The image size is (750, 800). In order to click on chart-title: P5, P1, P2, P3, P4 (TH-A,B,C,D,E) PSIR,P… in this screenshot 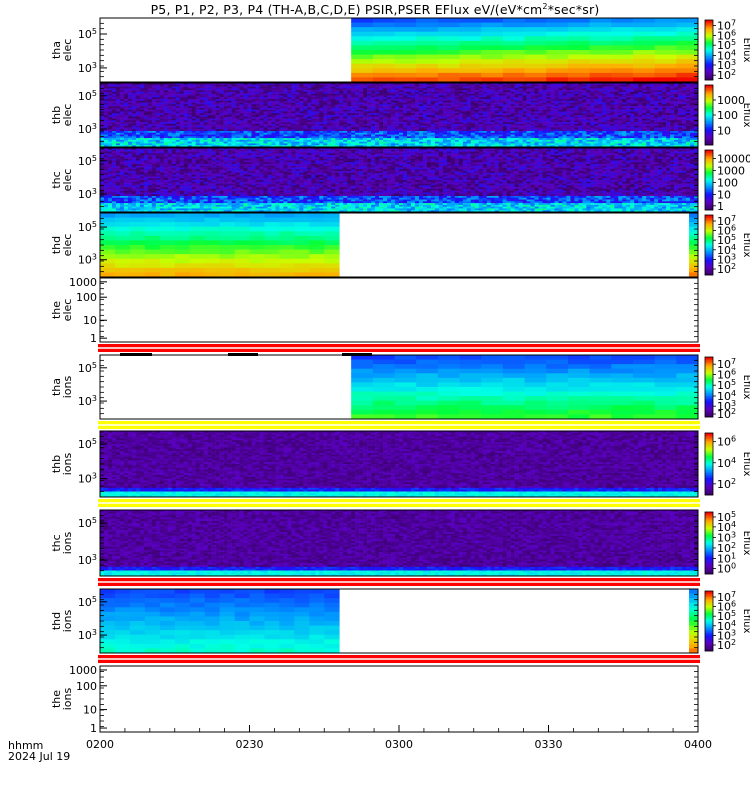, I will do `click(375, 9)`.